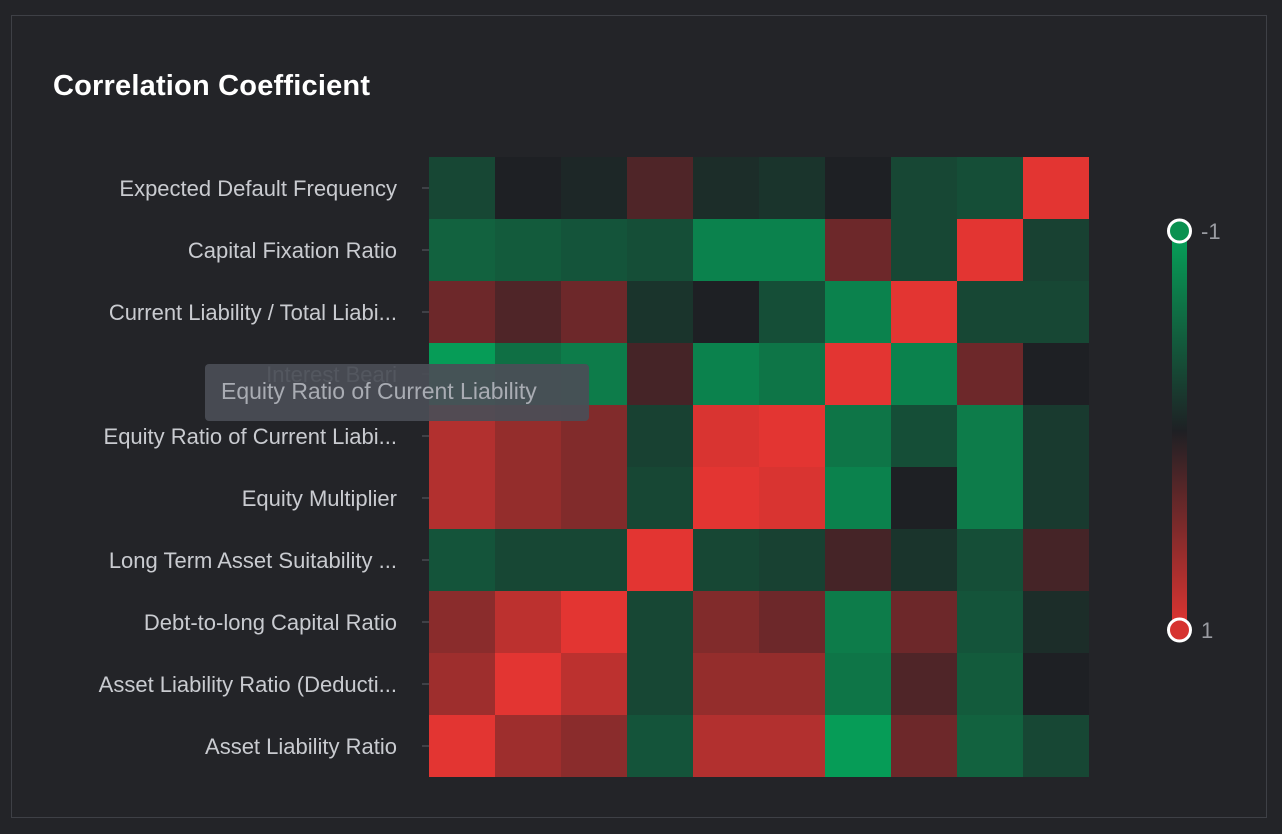 The height and width of the screenshot is (834, 1282). What do you see at coordinates (1179, 630) in the screenshot?
I see `visual-map-handle-max` at bounding box center [1179, 630].